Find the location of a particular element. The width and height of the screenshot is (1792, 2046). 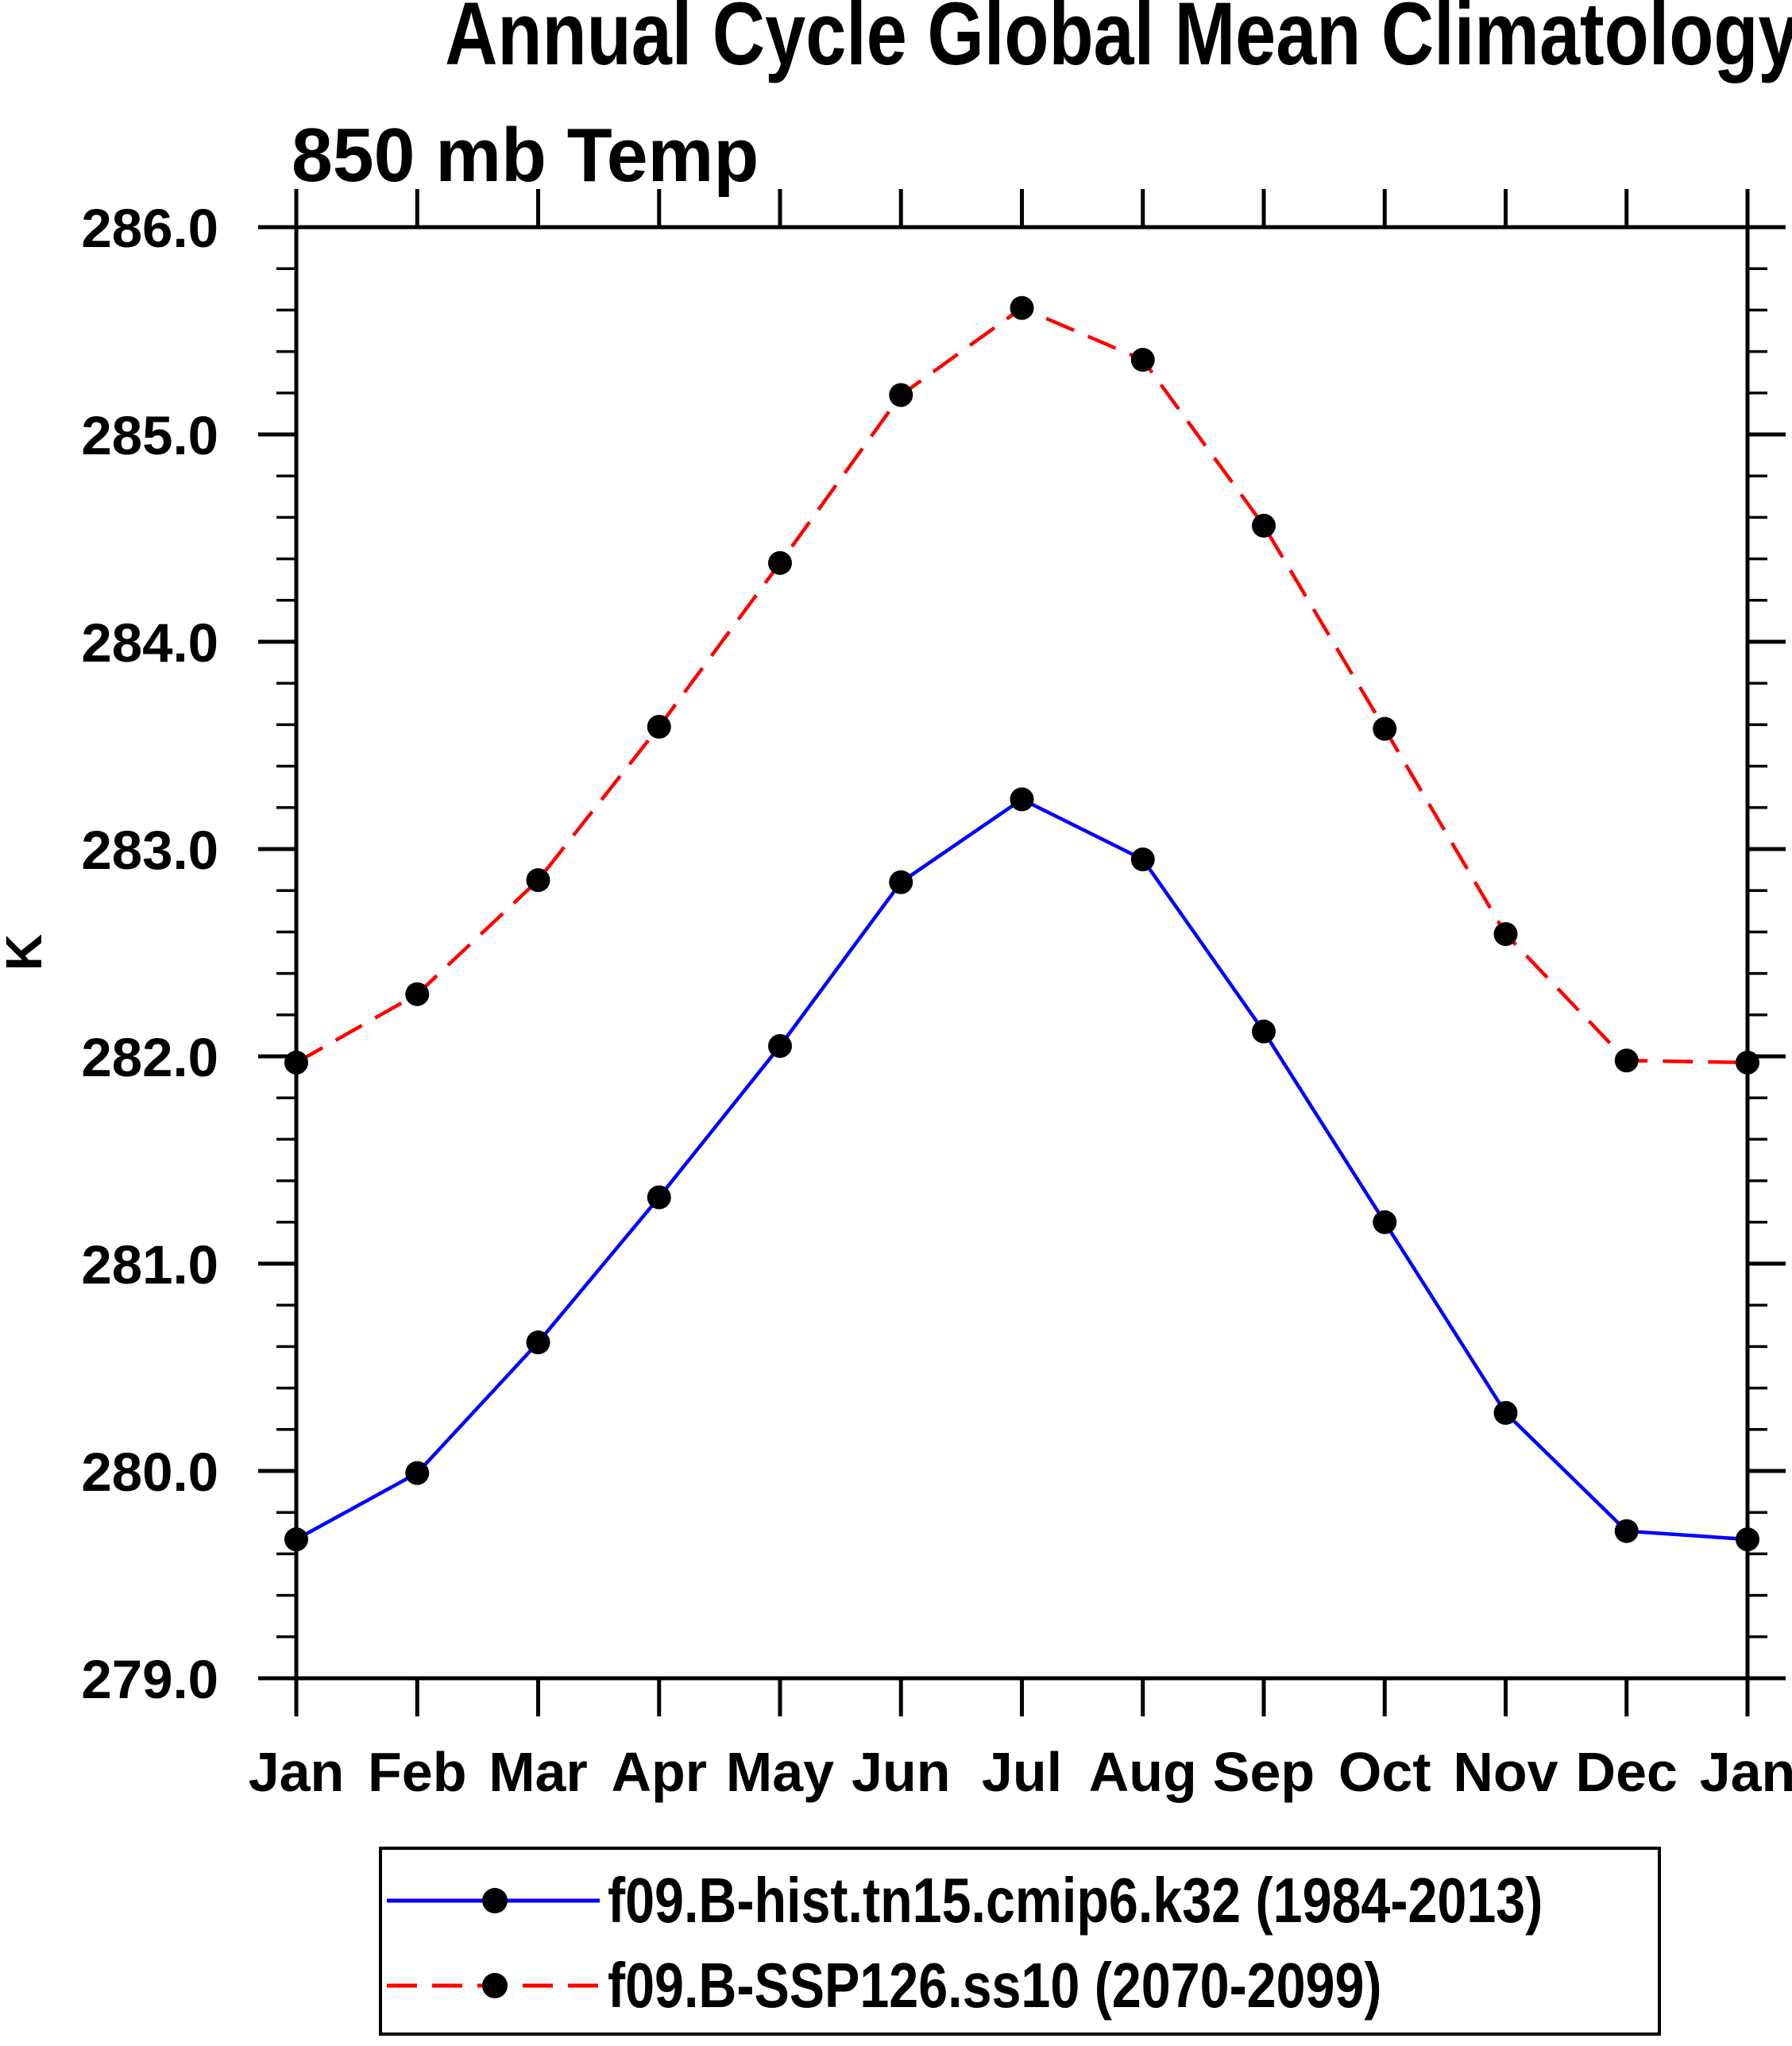

y-tick-label: 284.0 is located at coordinates (149, 643).